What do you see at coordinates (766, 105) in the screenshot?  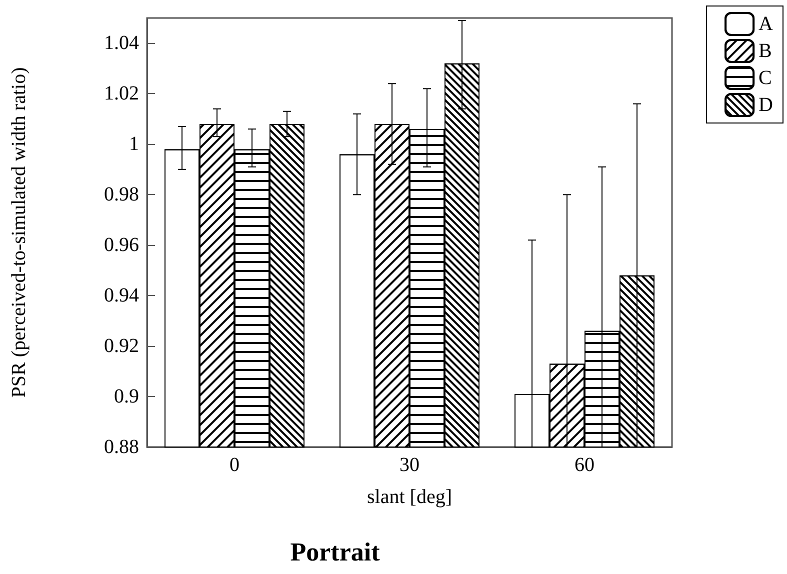 I see `legend-label: D` at bounding box center [766, 105].